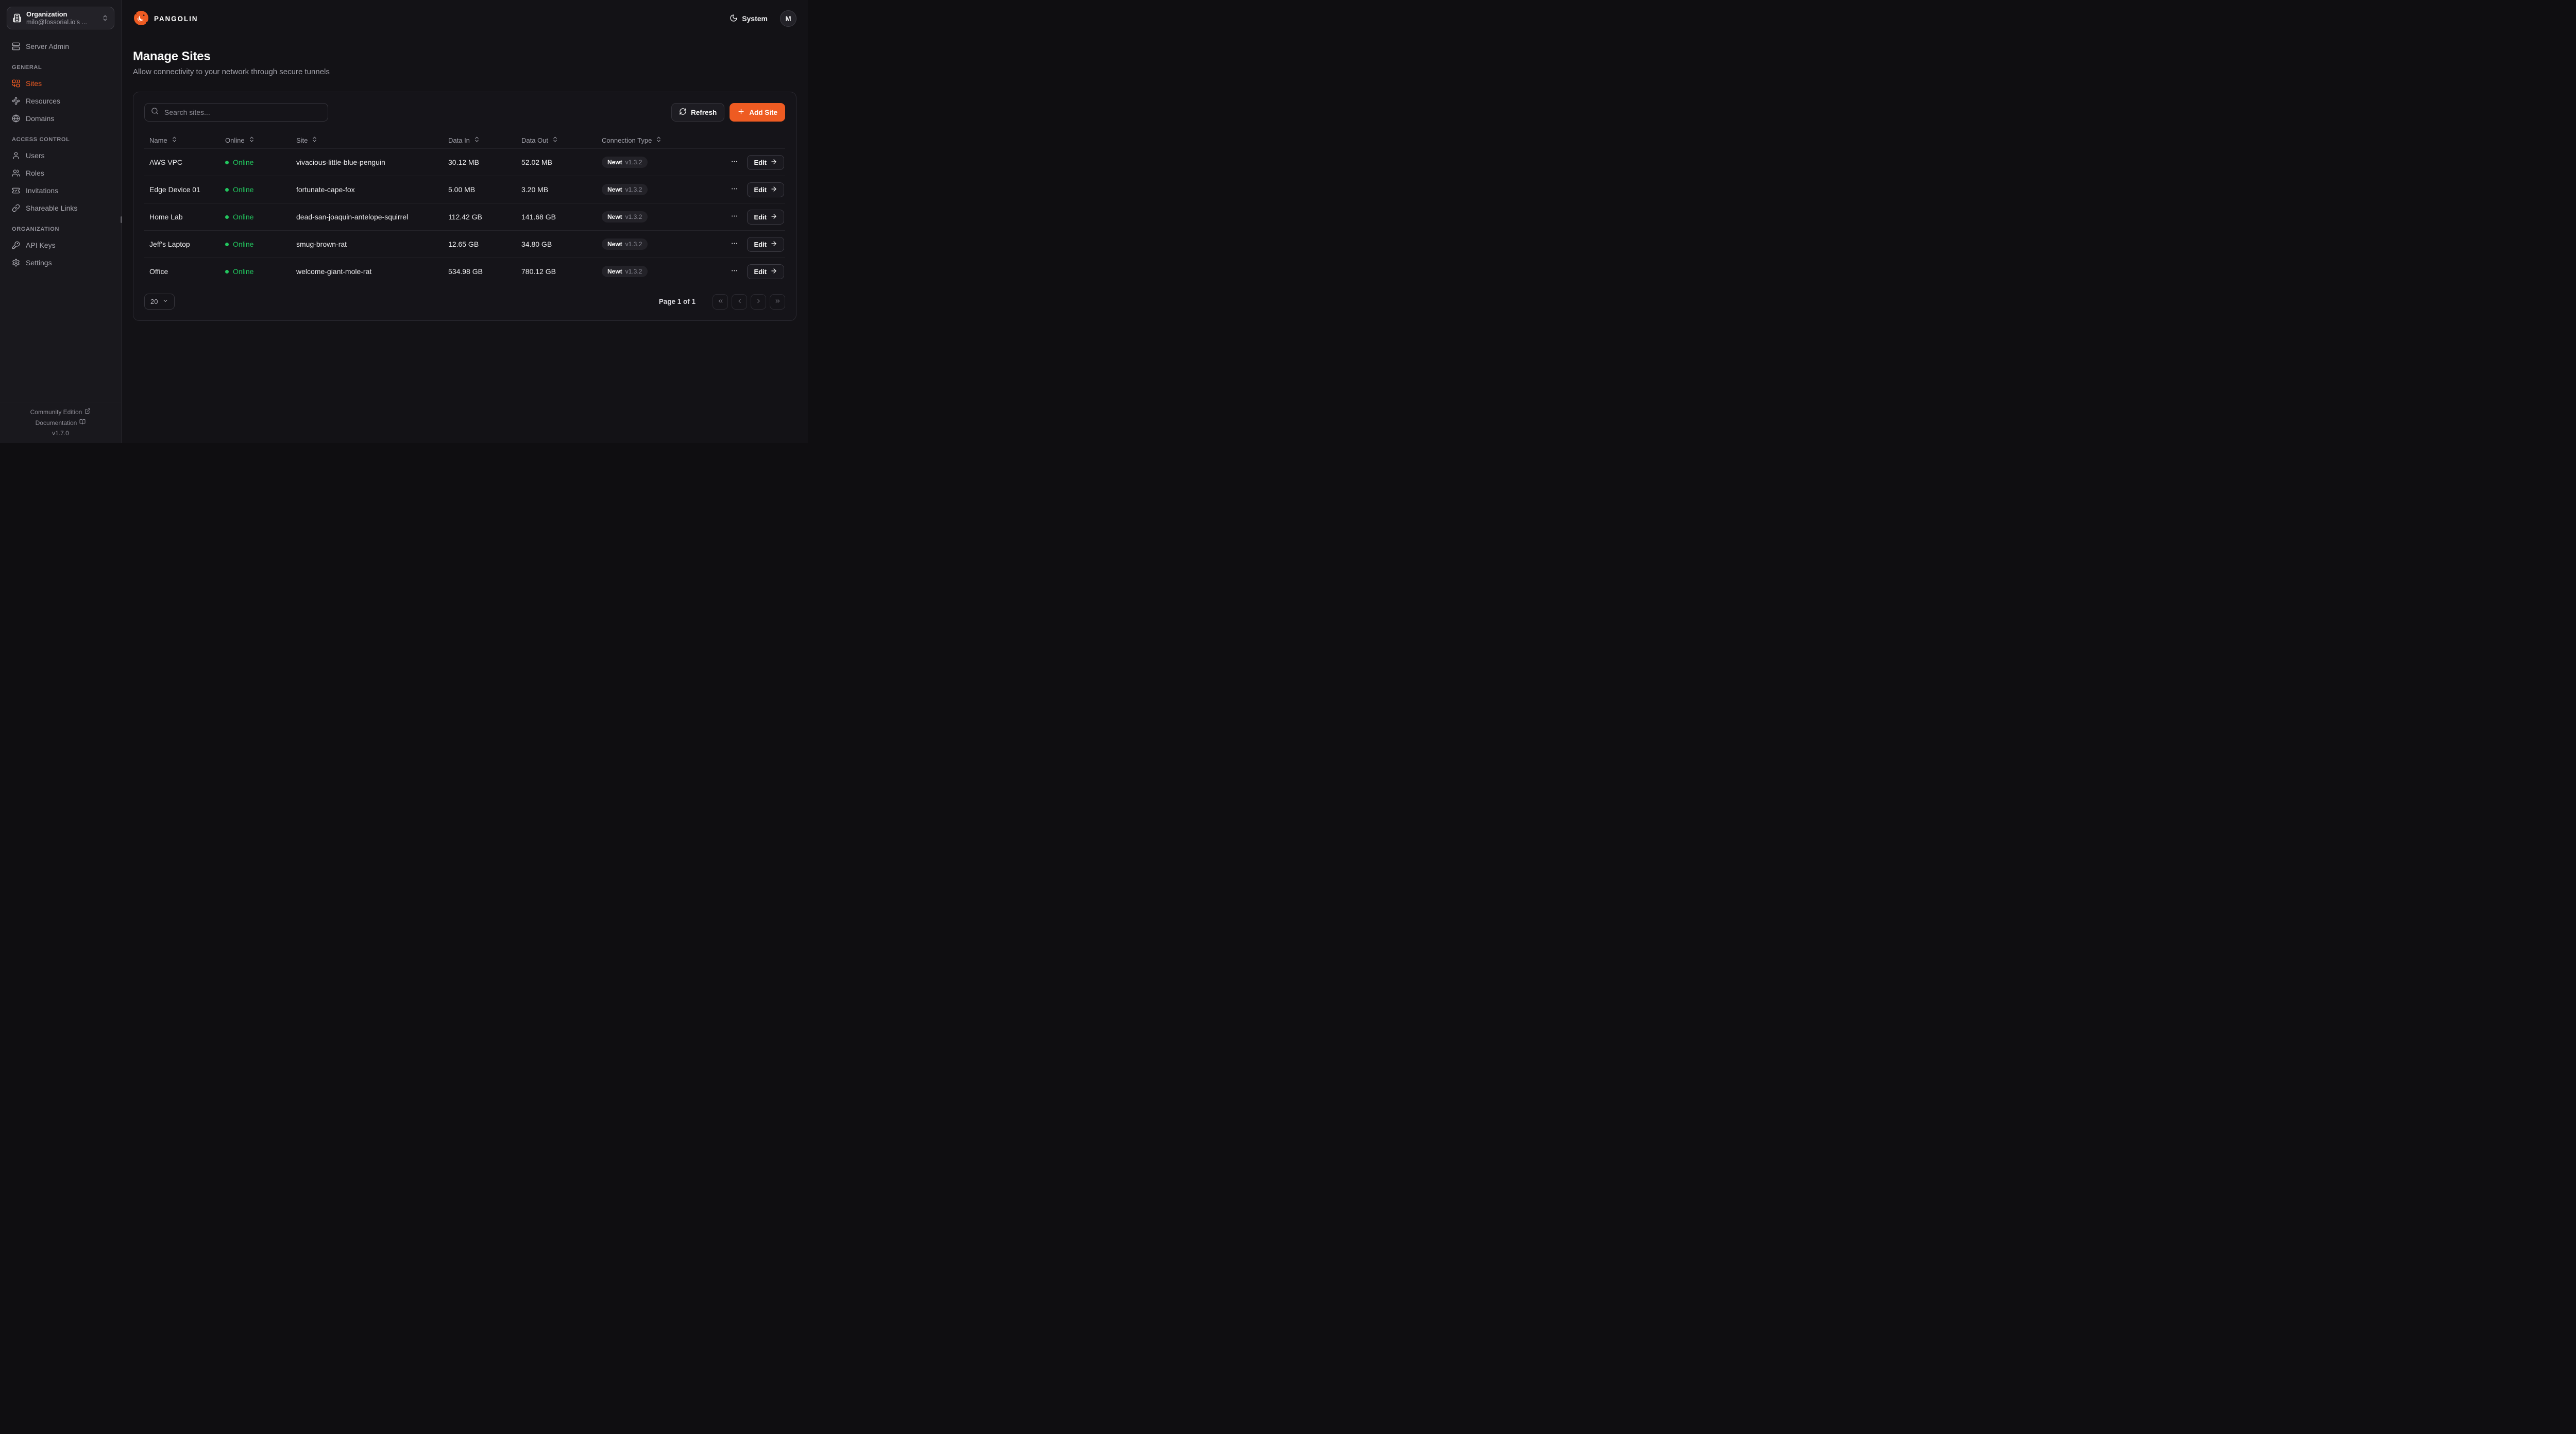 The width and height of the screenshot is (2576, 1434). Describe the element at coordinates (464, 112) in the screenshot. I see `sites-toolbar: Refresh Add Site` at that location.